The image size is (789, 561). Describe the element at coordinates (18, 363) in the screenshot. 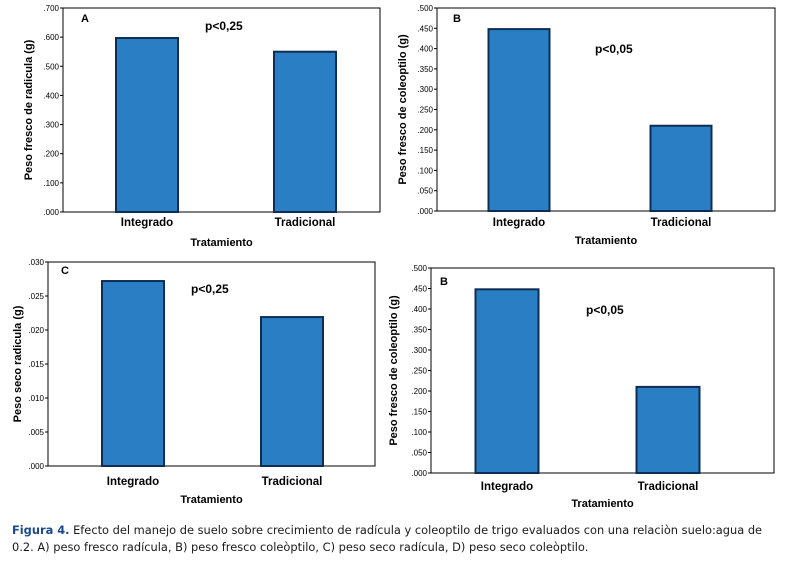

I see `y-axis-title: Peso seco radicula (g)` at that location.